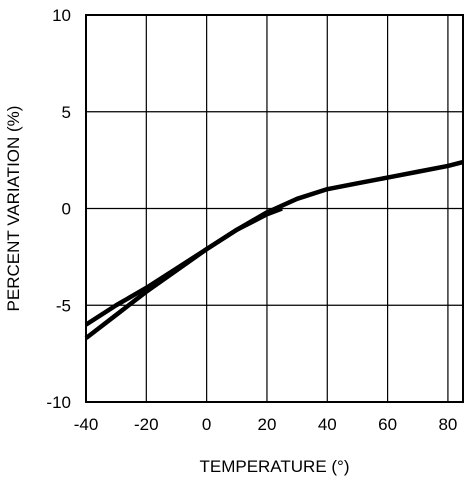  I want to click on y-axis-title: PERCENT VARIATION (%), so click(13, 209).